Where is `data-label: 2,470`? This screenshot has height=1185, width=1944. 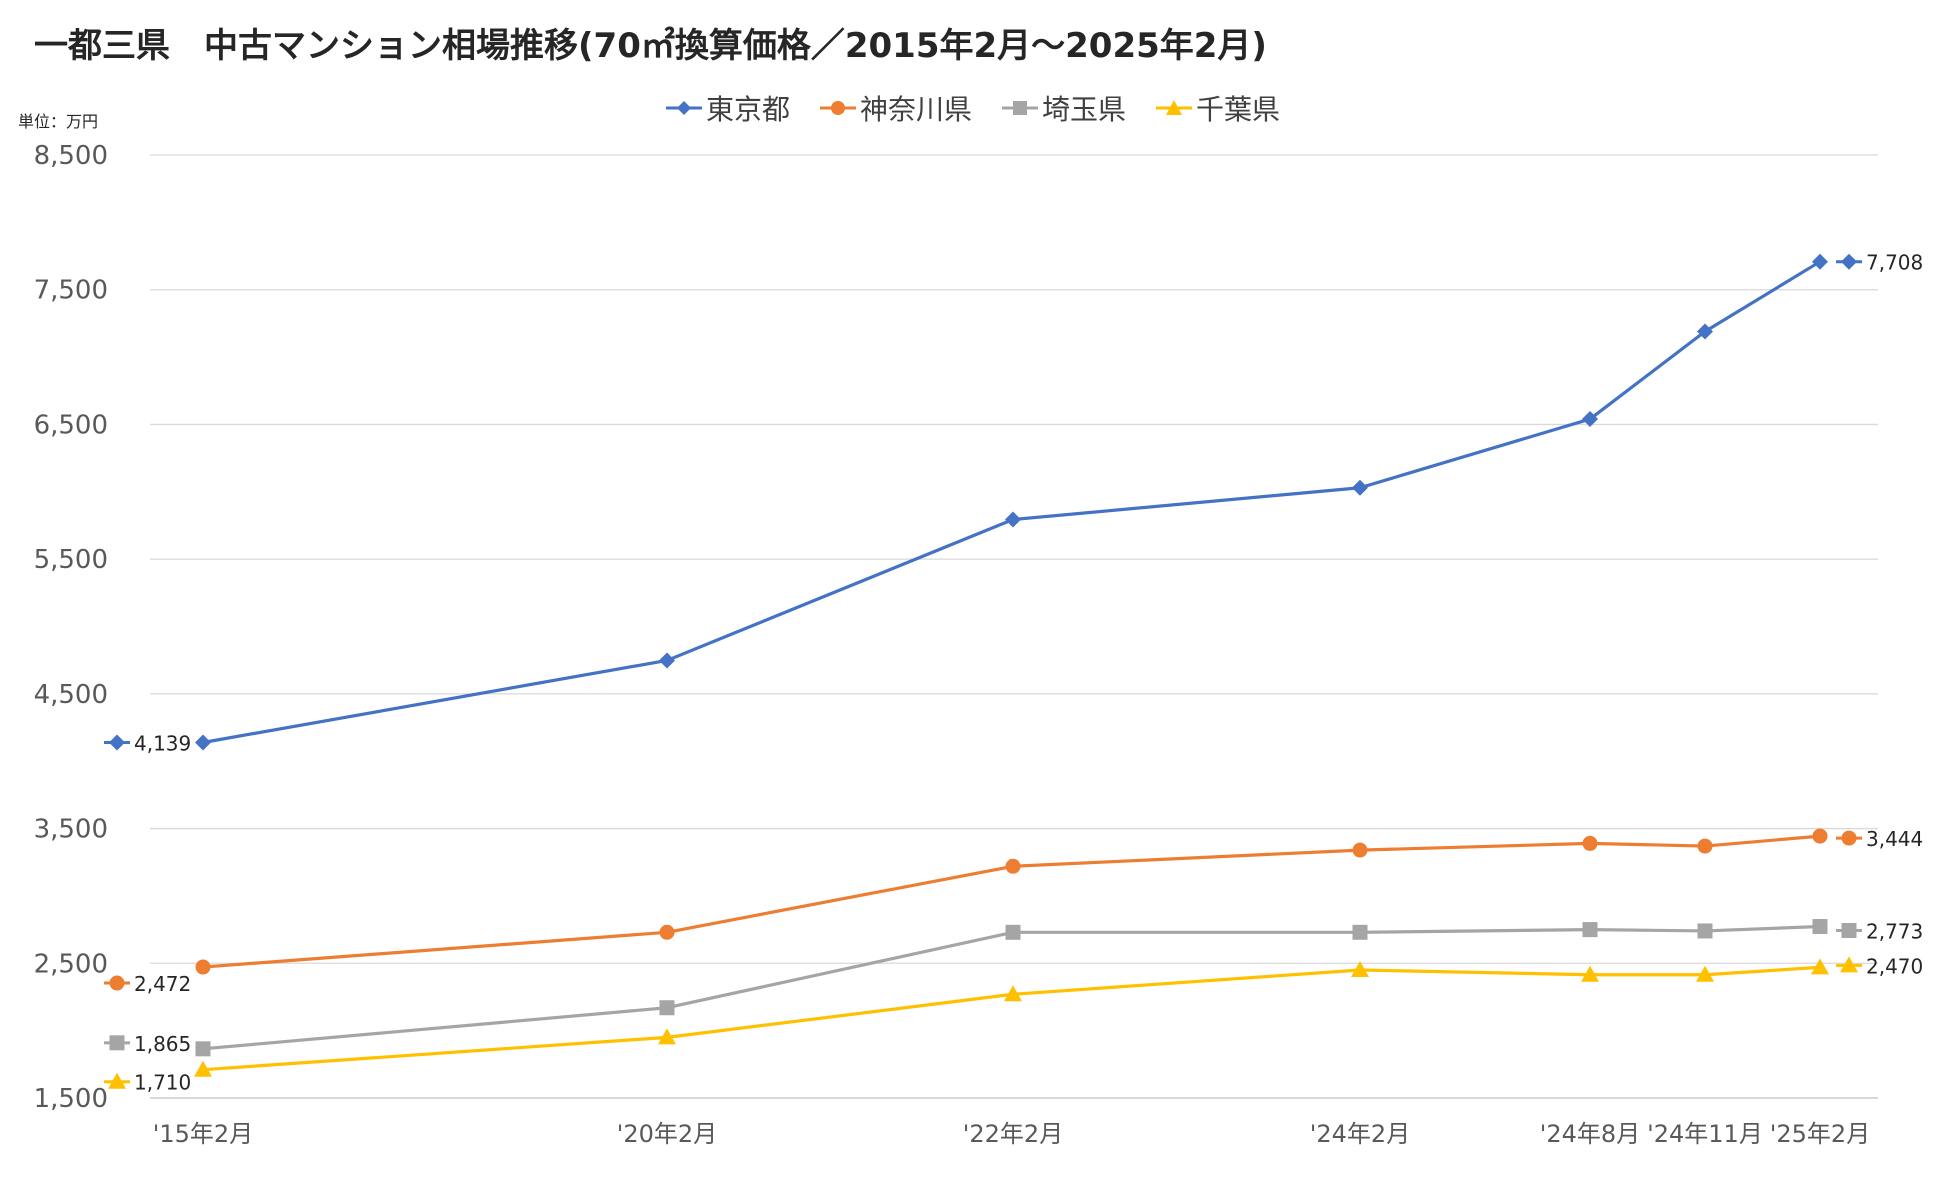 data-label: 2,470 is located at coordinates (1894, 966).